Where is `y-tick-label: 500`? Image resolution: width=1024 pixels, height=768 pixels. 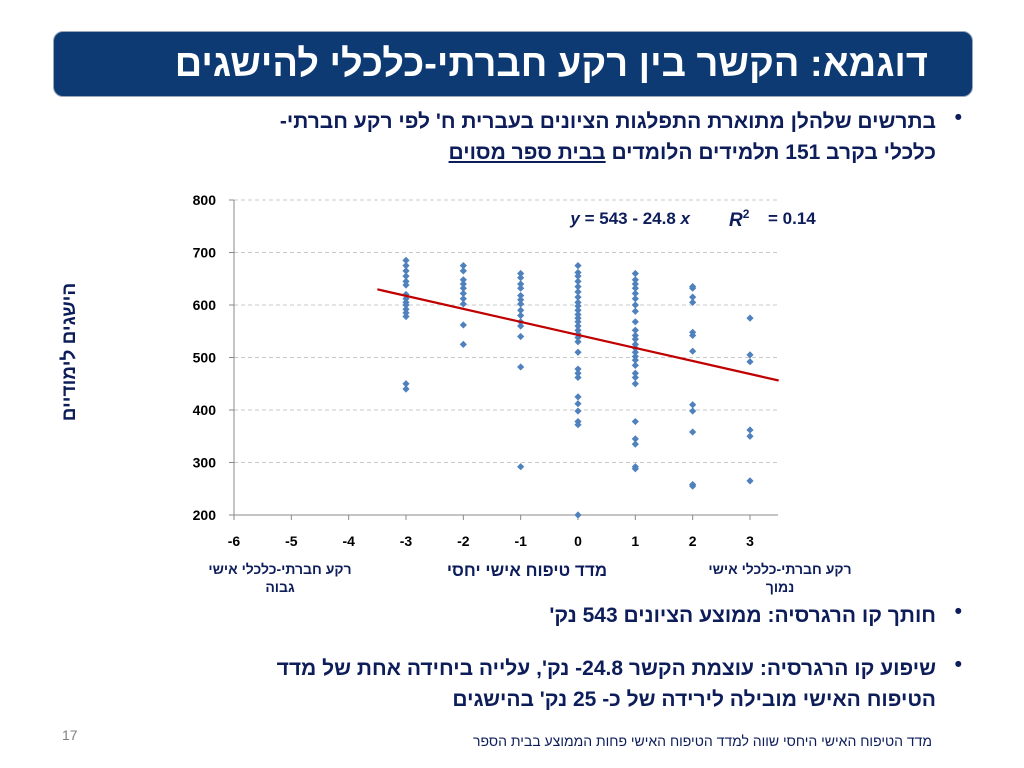
y-tick-label: 500 is located at coordinates (205, 358).